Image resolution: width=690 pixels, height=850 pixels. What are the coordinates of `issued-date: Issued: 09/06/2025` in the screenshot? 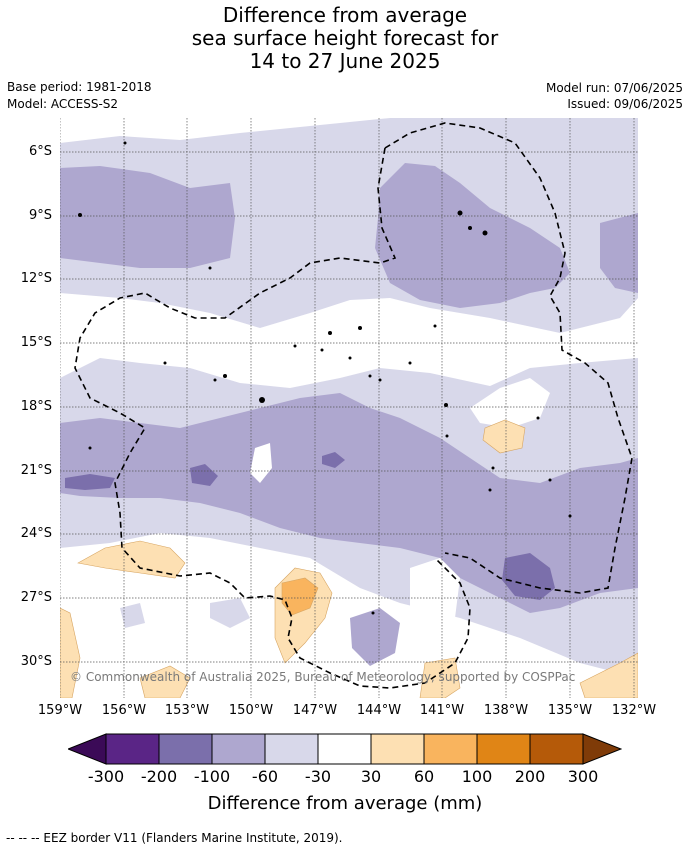 It's located at (625, 104).